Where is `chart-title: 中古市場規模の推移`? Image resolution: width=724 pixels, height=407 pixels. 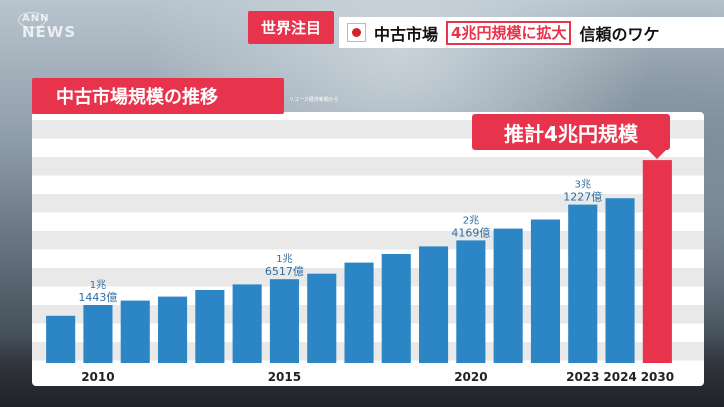 chart-title: 中古市場規模の推移 is located at coordinates (158, 96).